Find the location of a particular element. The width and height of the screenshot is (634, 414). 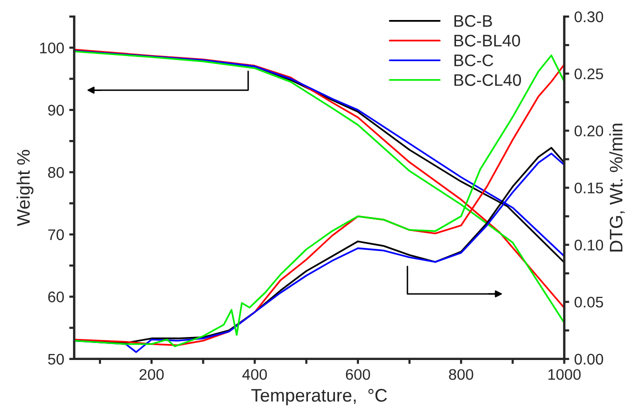

legend-label: BC-BL40 is located at coordinates (487, 40).